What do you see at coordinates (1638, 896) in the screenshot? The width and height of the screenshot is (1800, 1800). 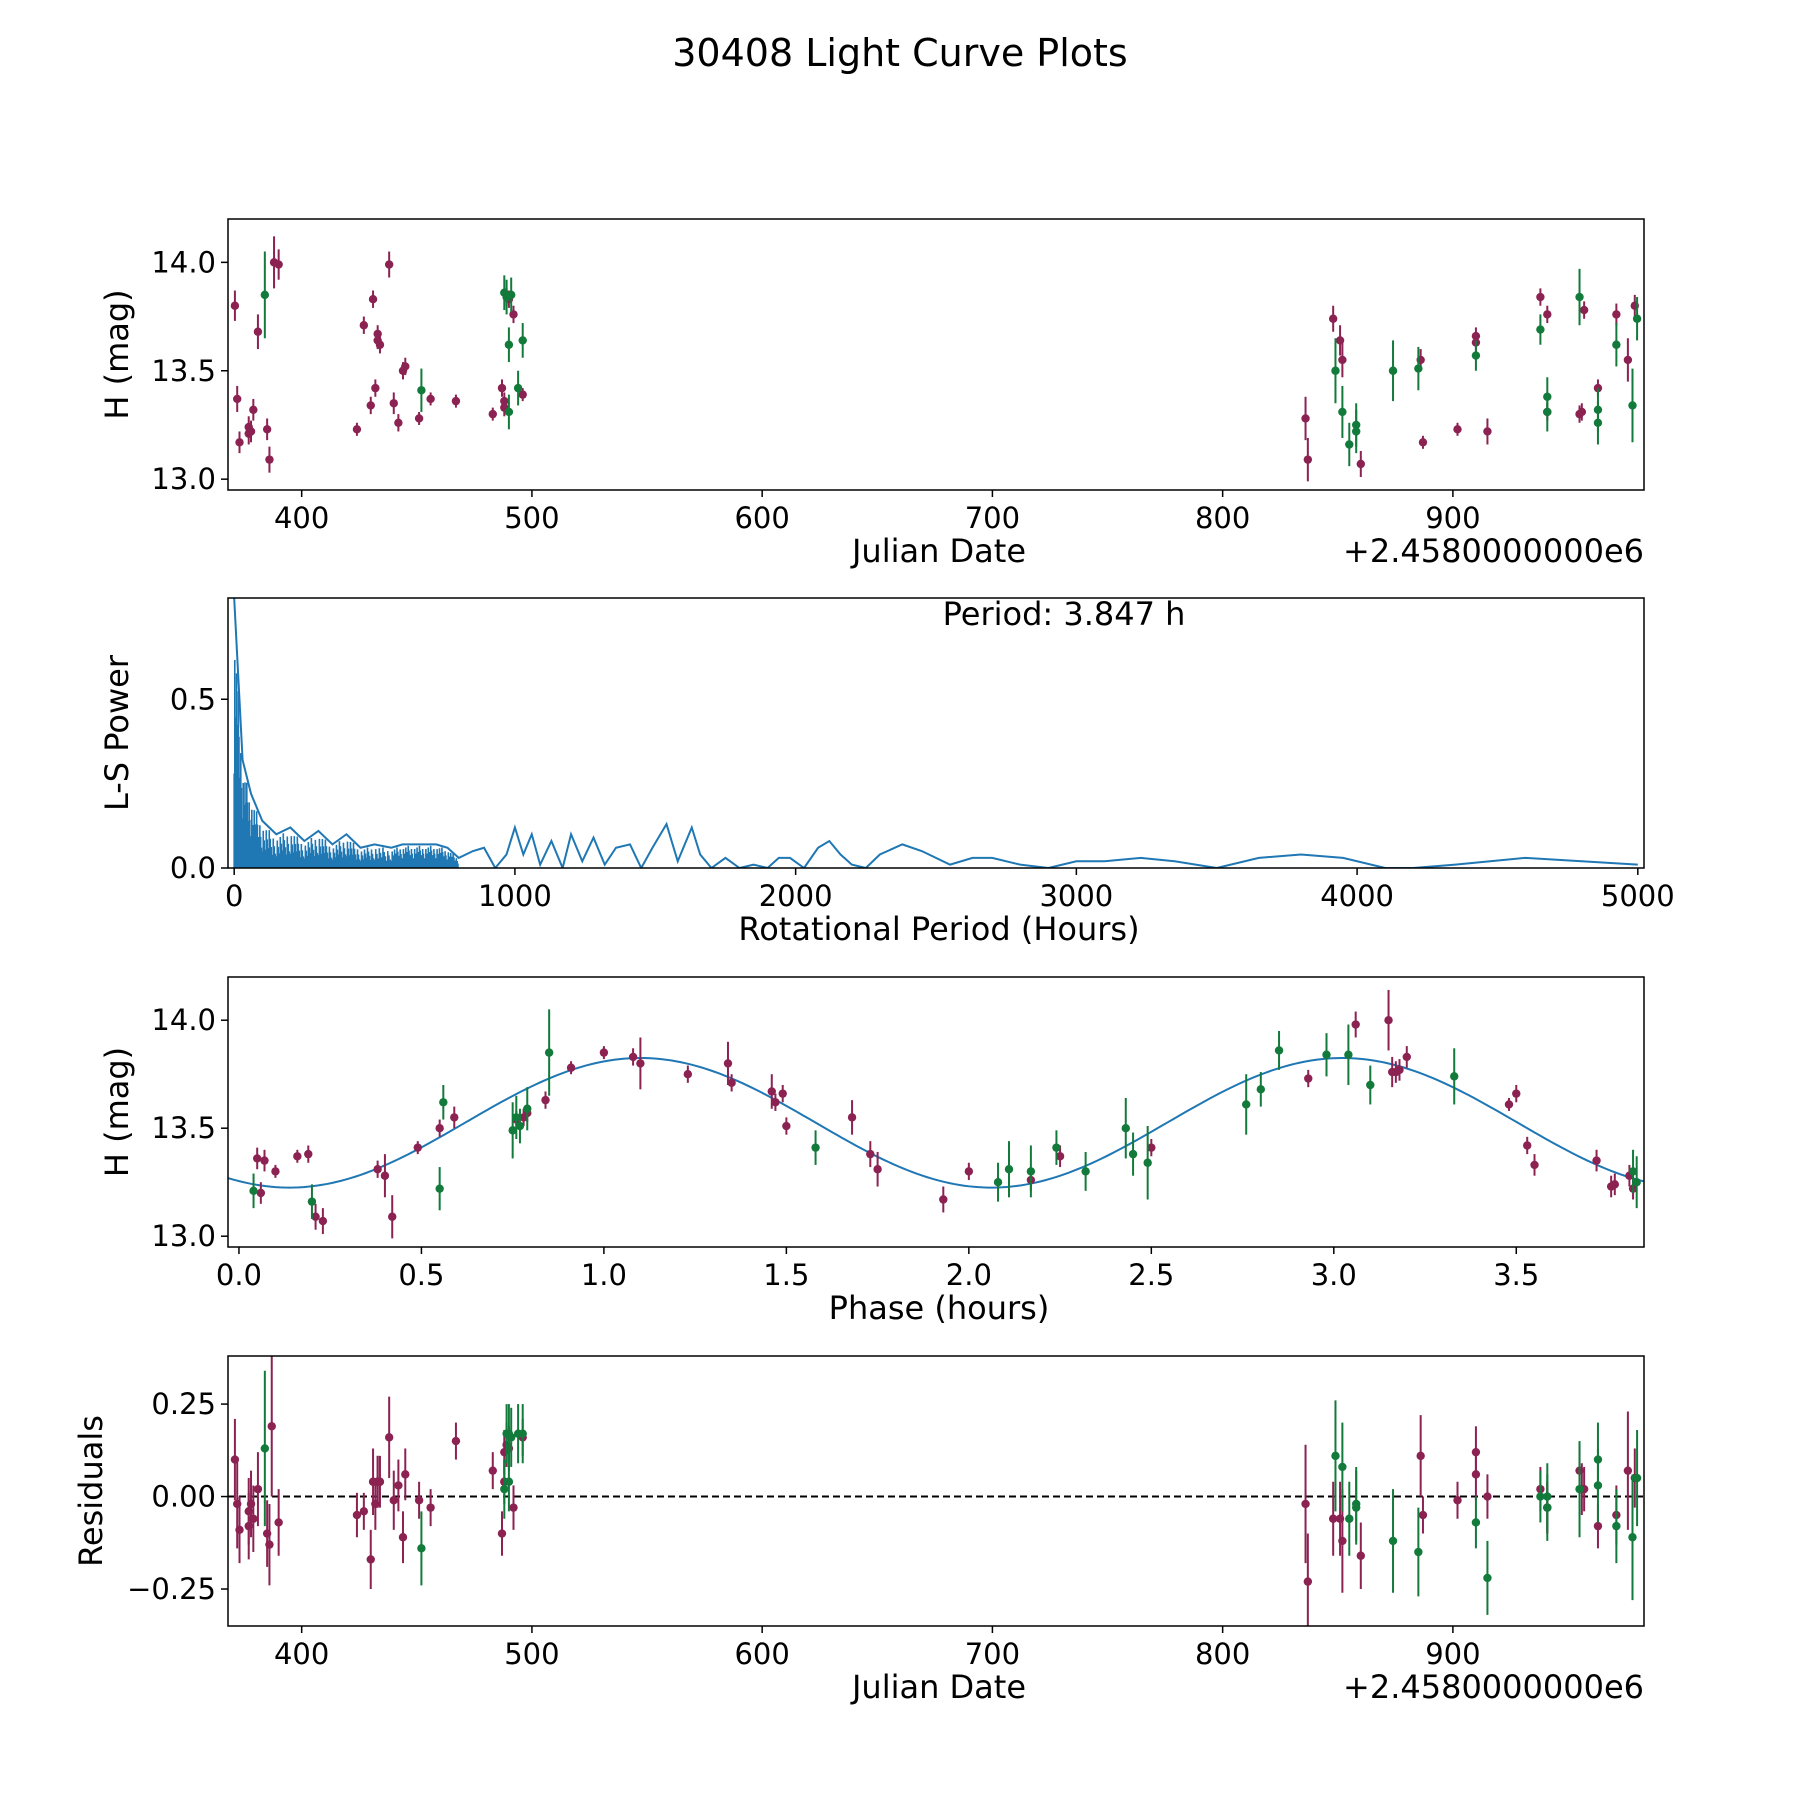 I see `x-tick-label: 5000` at bounding box center [1638, 896].